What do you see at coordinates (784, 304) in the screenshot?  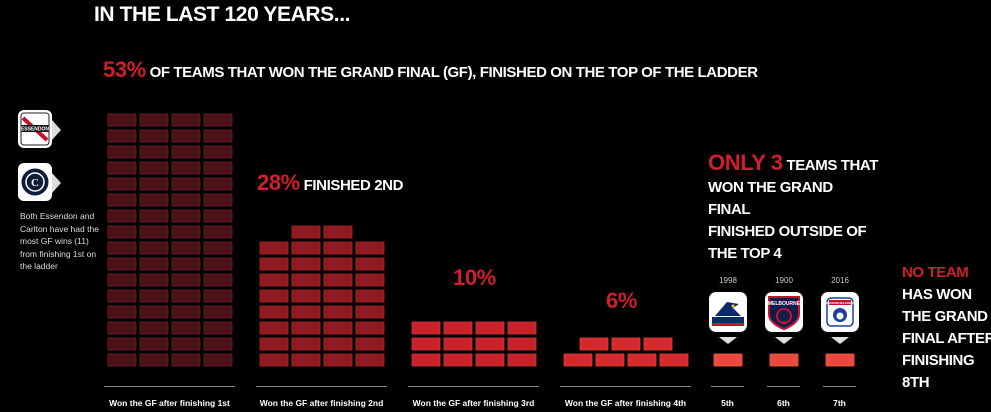 I see `melbourne-logo-text: MELBOURNE` at bounding box center [784, 304].